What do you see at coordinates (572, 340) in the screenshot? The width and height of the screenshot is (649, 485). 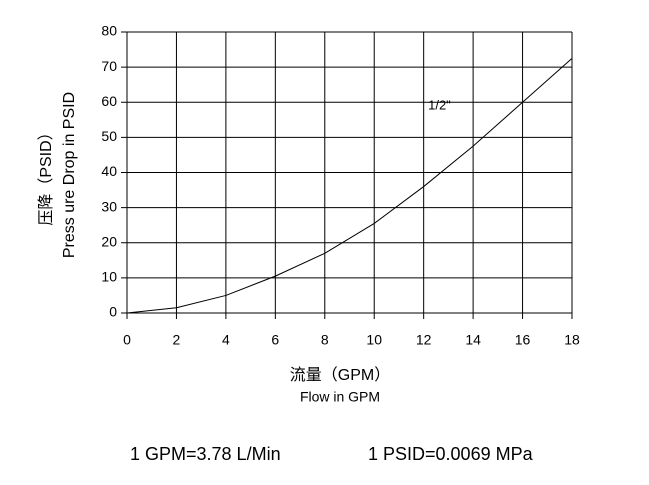 I see `x-tick-label: 18` at bounding box center [572, 340].